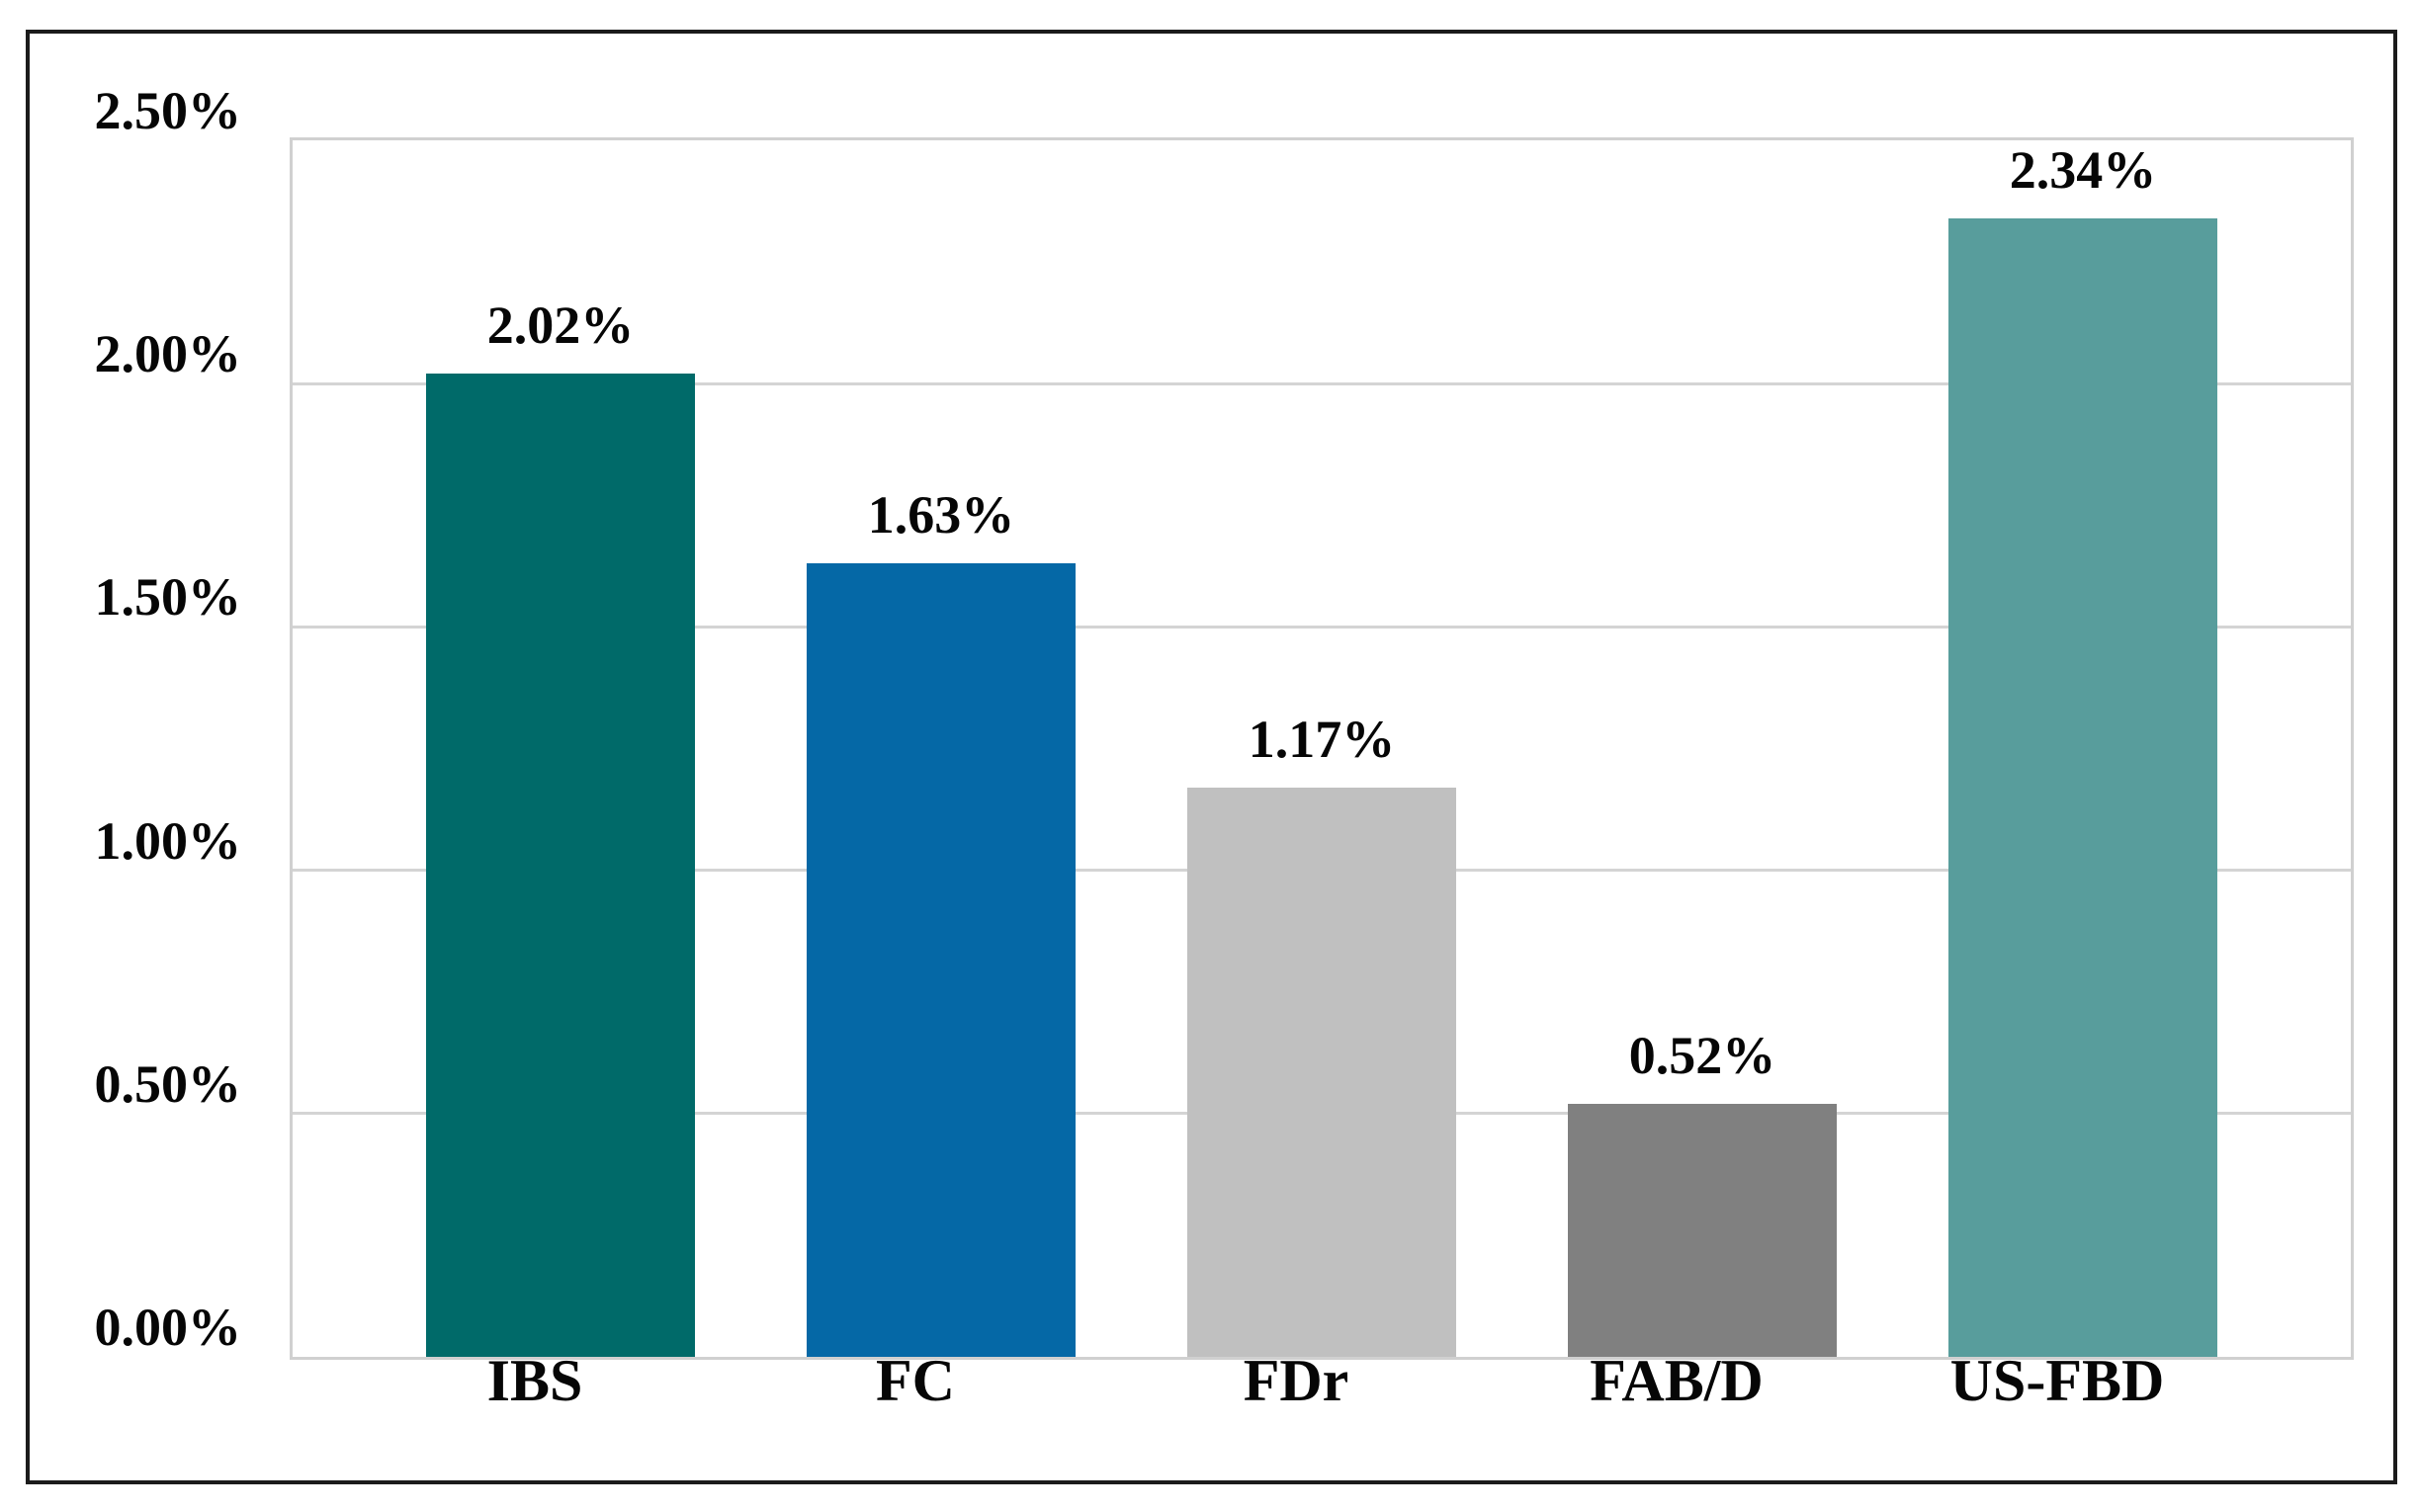  Describe the element at coordinates (168, 1327) in the screenshot. I see `y-tick-label: 0.00%` at that location.